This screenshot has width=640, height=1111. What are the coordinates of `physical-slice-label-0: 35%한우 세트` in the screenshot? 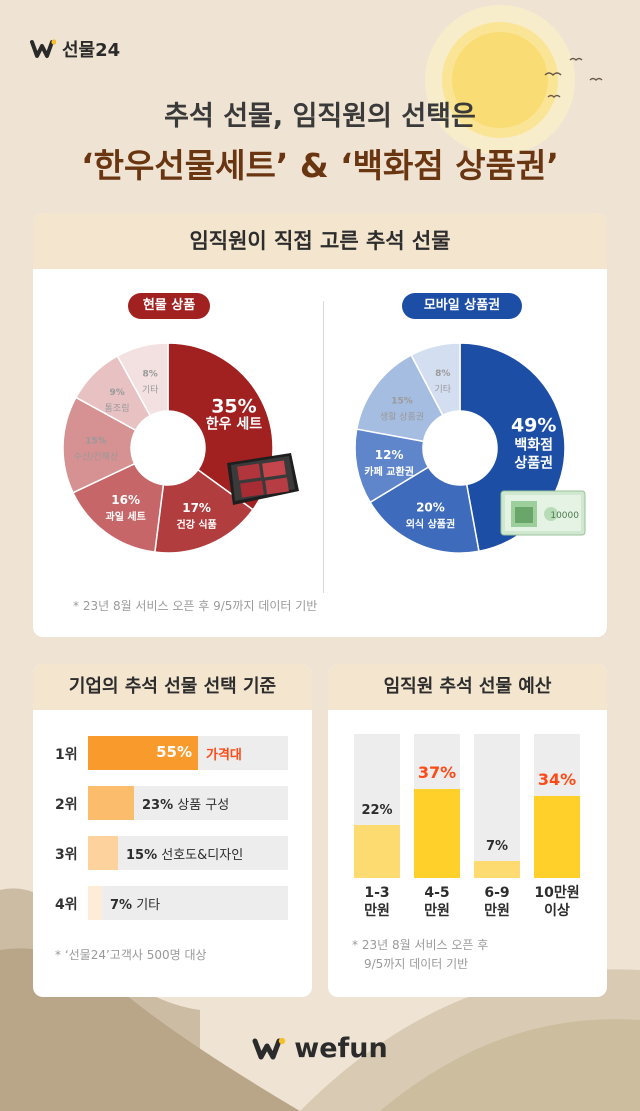 It's located at (234, 413).